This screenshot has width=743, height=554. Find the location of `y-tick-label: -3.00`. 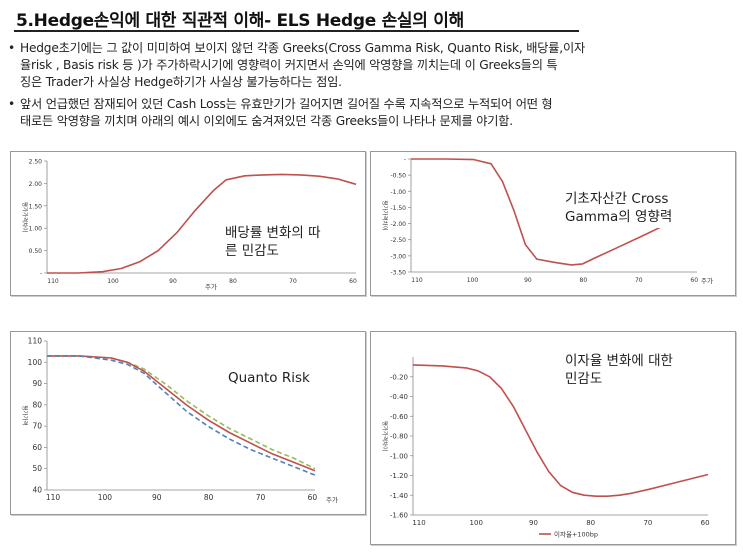

y-tick-label: -3.00 is located at coordinates (398, 256).